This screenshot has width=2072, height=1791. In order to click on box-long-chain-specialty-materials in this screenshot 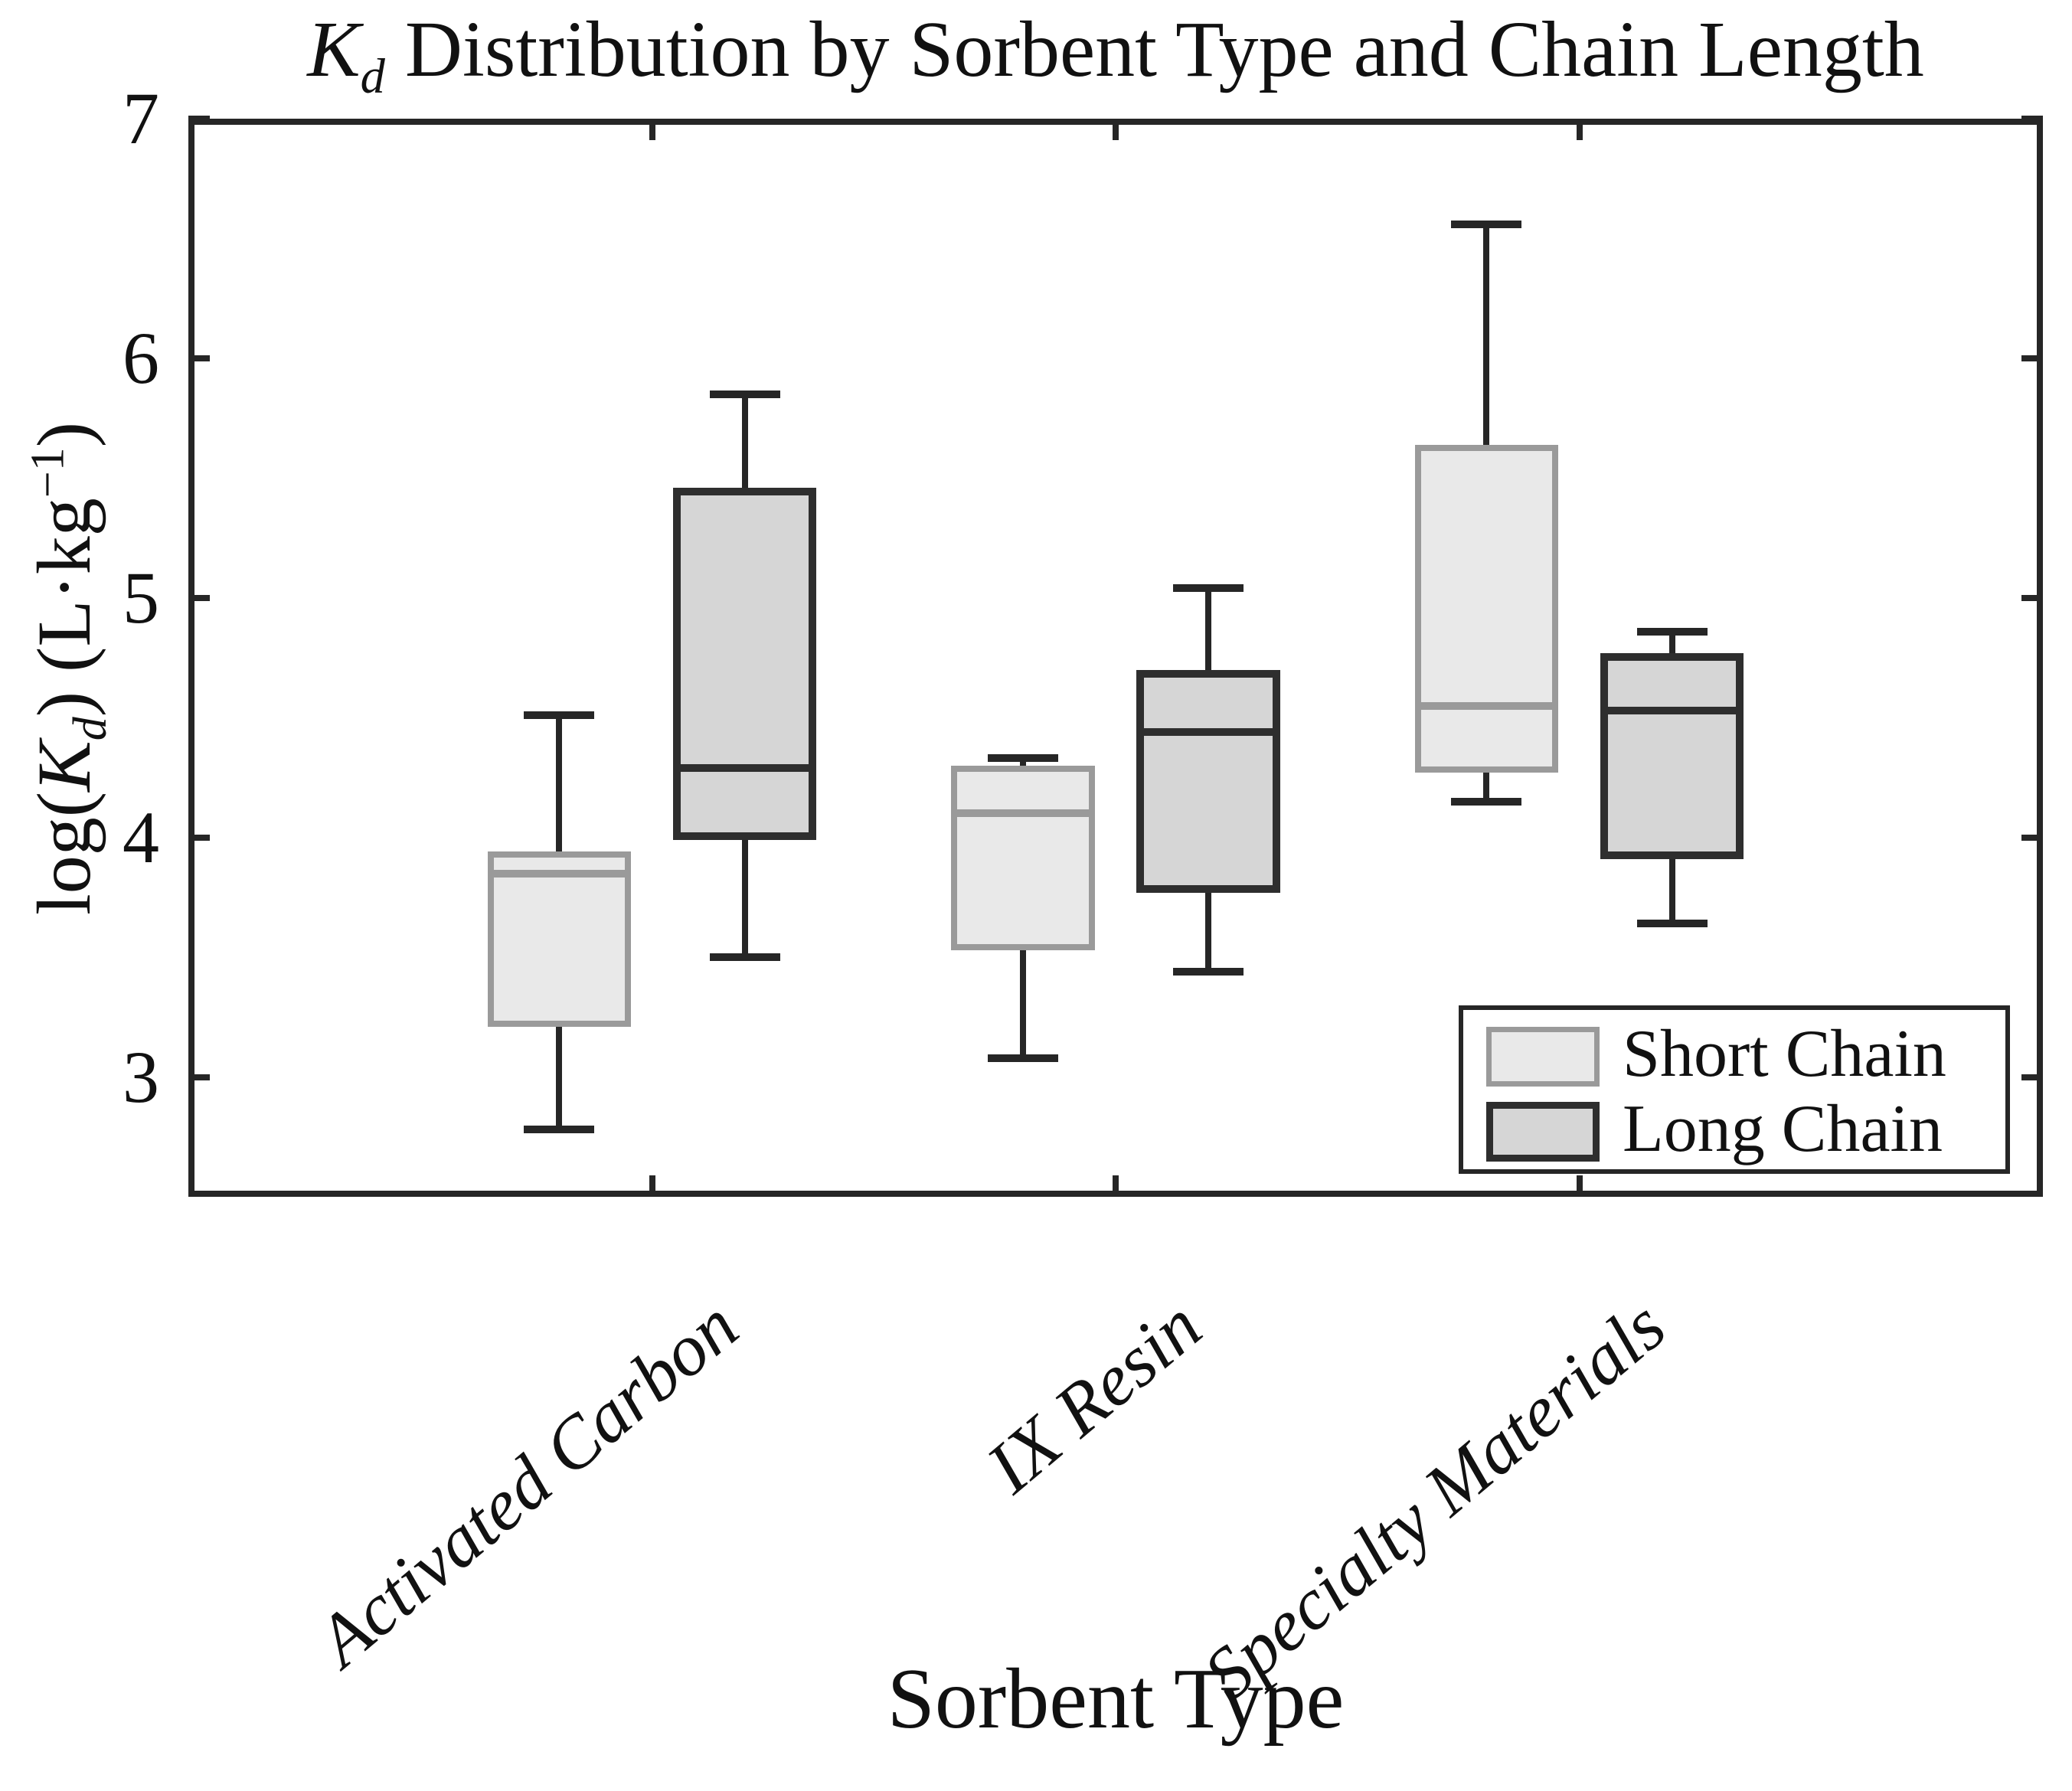, I will do `click(1672, 756)`.